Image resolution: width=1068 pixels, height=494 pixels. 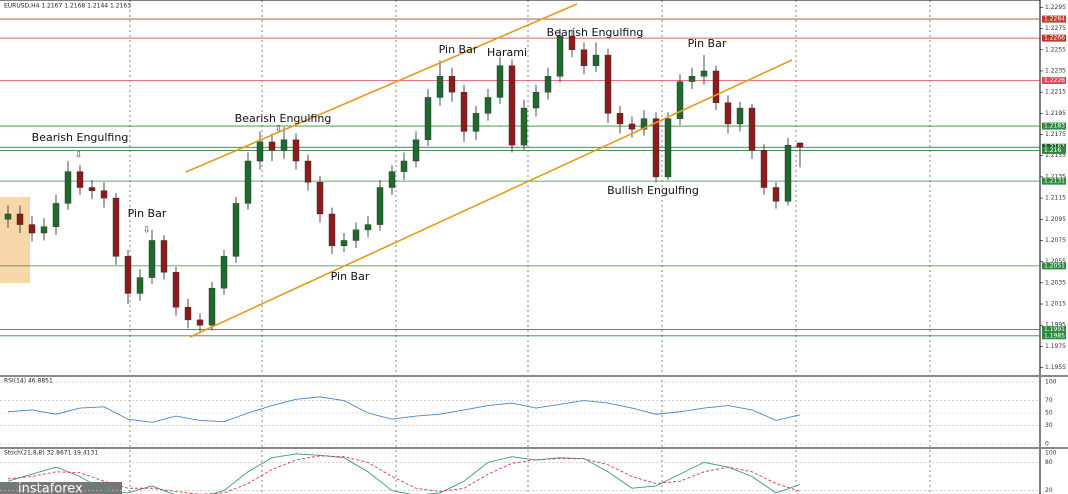 I want to click on divider, so click(x=534, y=376).